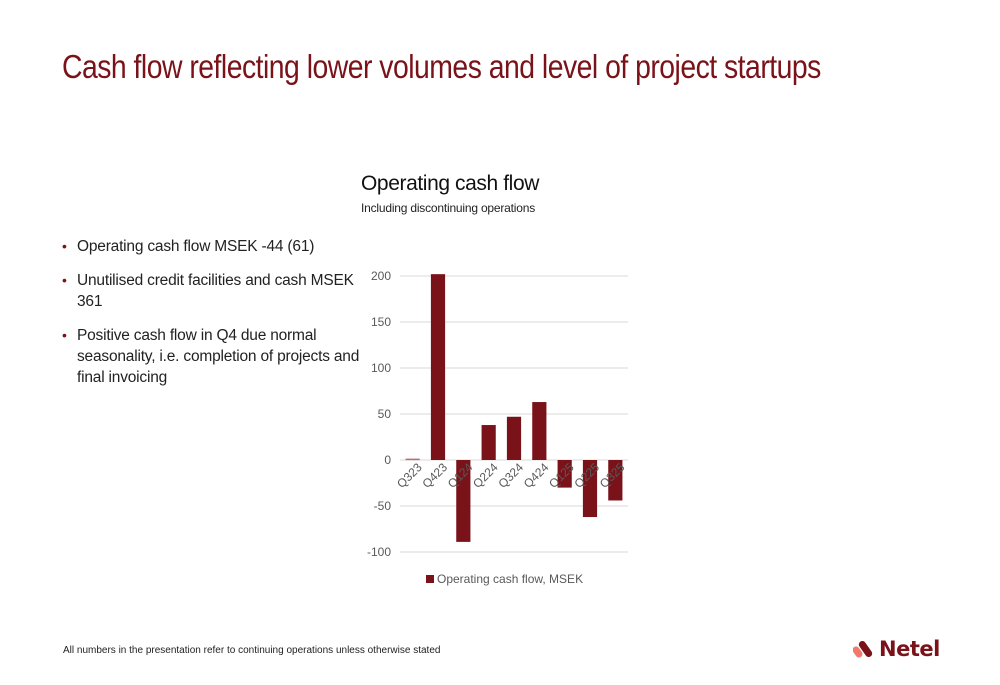  Describe the element at coordinates (387, 460) in the screenshot. I see `y-tick-label: 0` at that location.